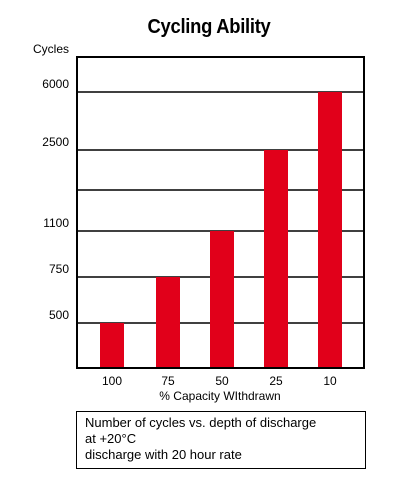 The width and height of the screenshot is (416, 485). What do you see at coordinates (51, 49) in the screenshot?
I see `y-axis-label: Cycles` at bounding box center [51, 49].